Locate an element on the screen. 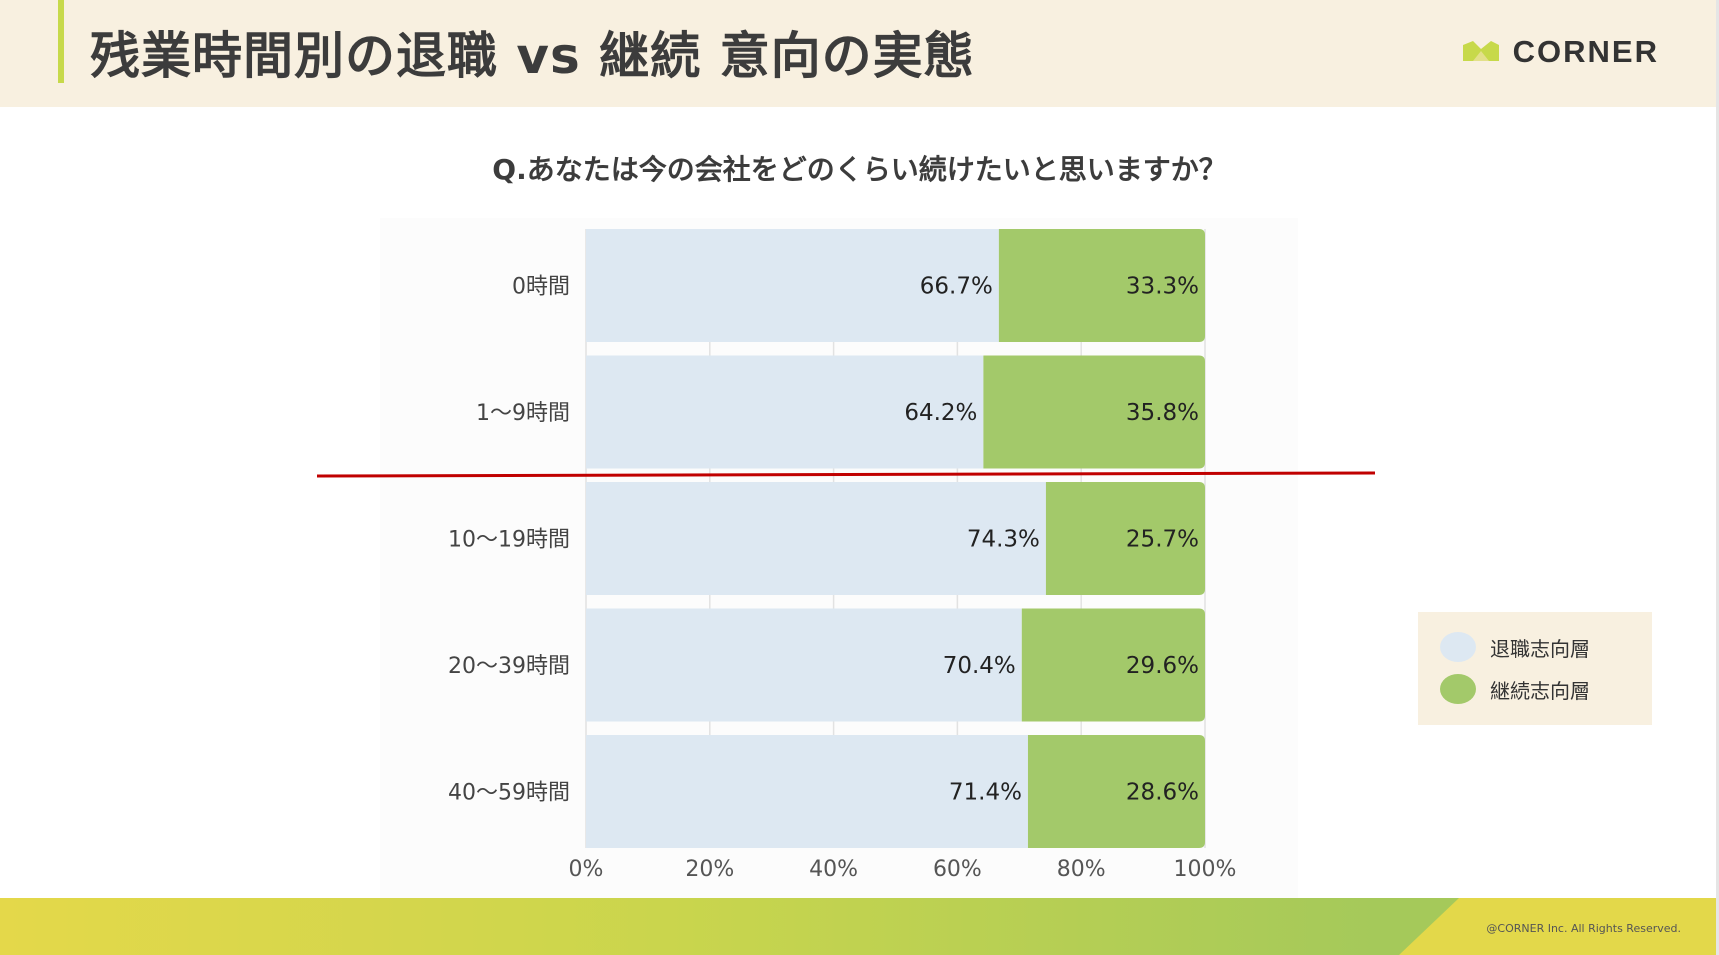 This screenshot has width=1719, height=955. x-tick-label: 40% is located at coordinates (833, 869).